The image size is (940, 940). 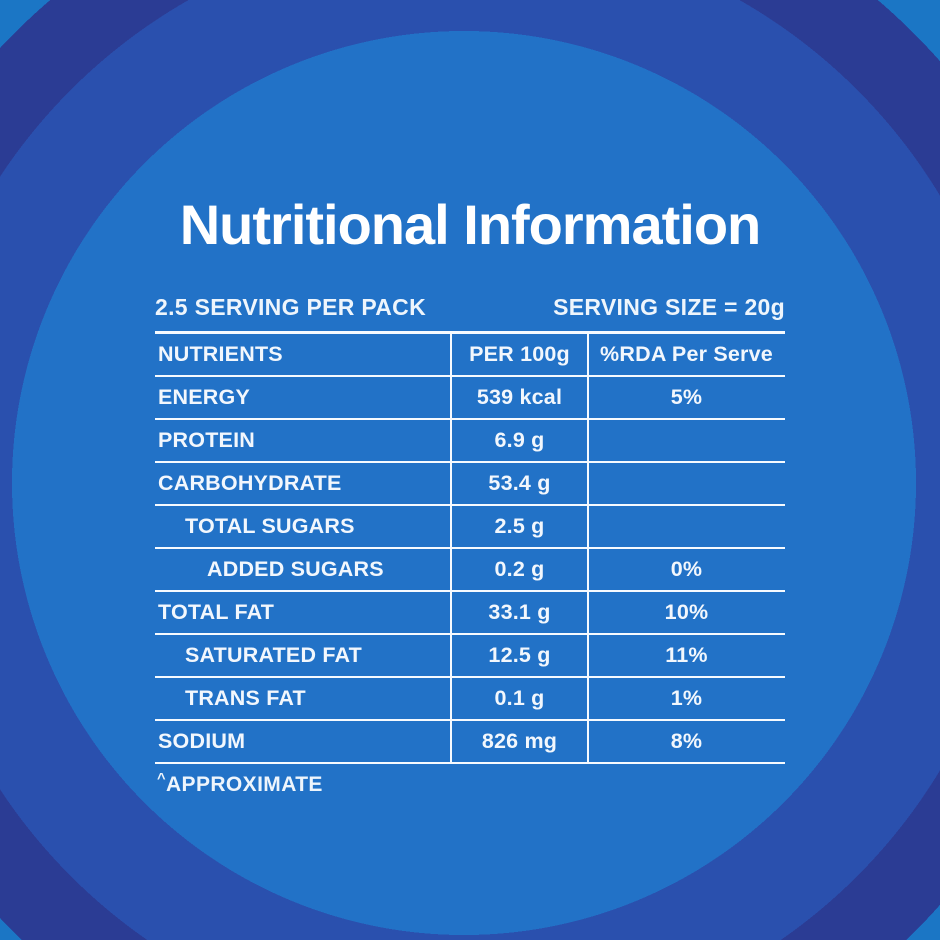 I want to click on nutrient-label: TOTAL FAT, so click(x=216, y=612).